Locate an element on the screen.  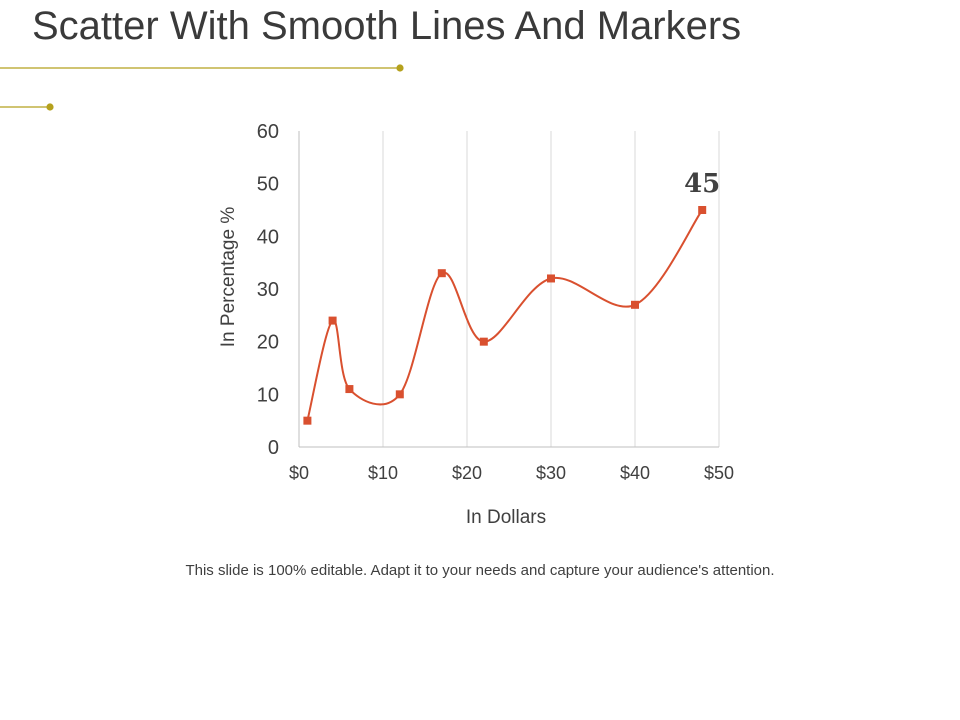
x-tick-label: $50 is located at coordinates (719, 473).